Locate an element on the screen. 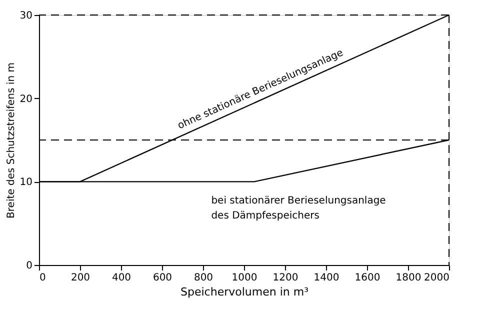 Image resolution: width=488 pixels, height=325 pixels. x-tick-label: 200 is located at coordinates (80, 278).